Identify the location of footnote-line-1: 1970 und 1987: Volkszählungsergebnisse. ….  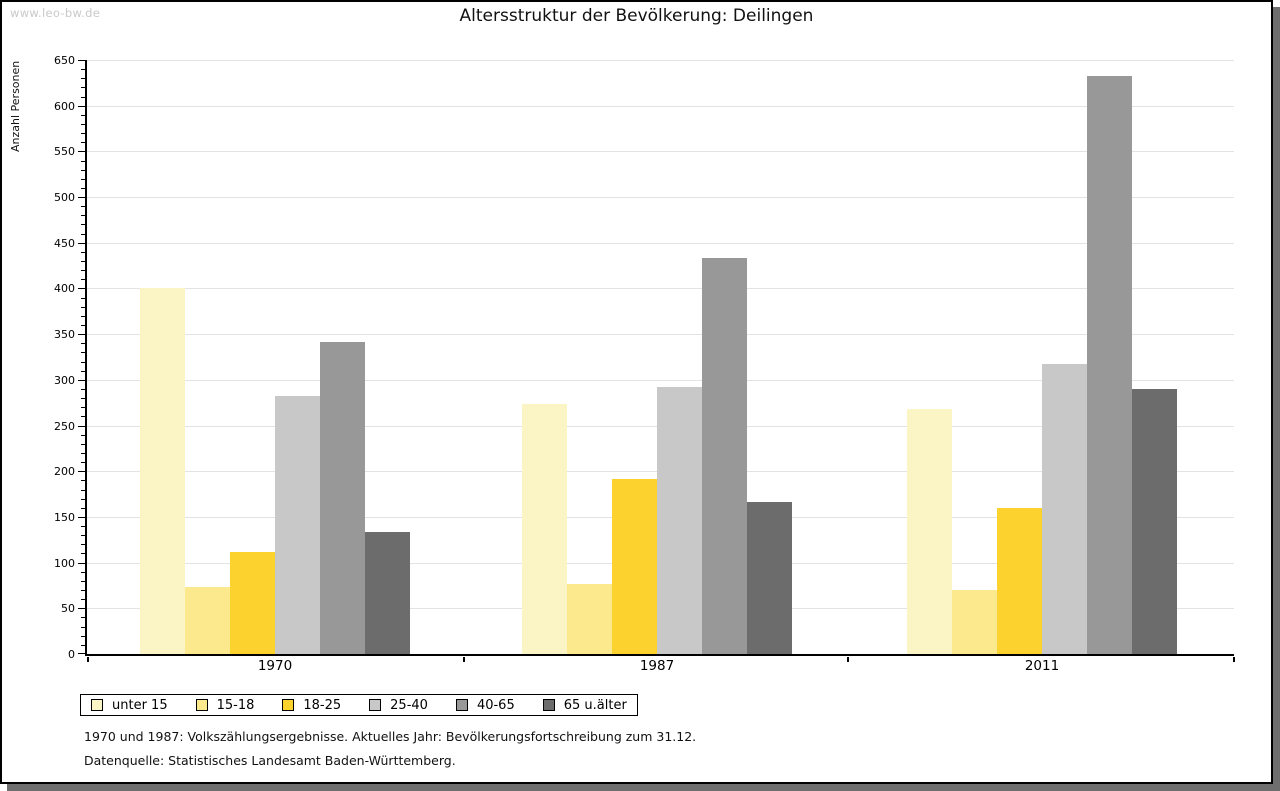
(390, 736).